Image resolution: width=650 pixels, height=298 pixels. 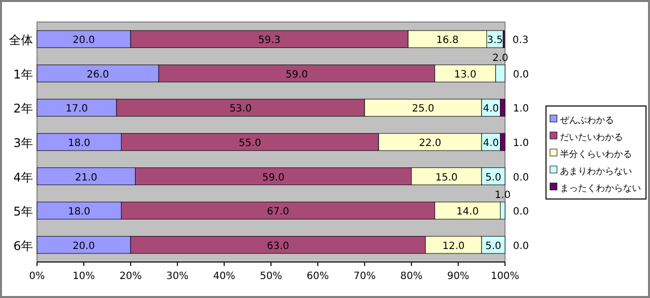 I want to click on data-label: 26.0, so click(x=97, y=74).